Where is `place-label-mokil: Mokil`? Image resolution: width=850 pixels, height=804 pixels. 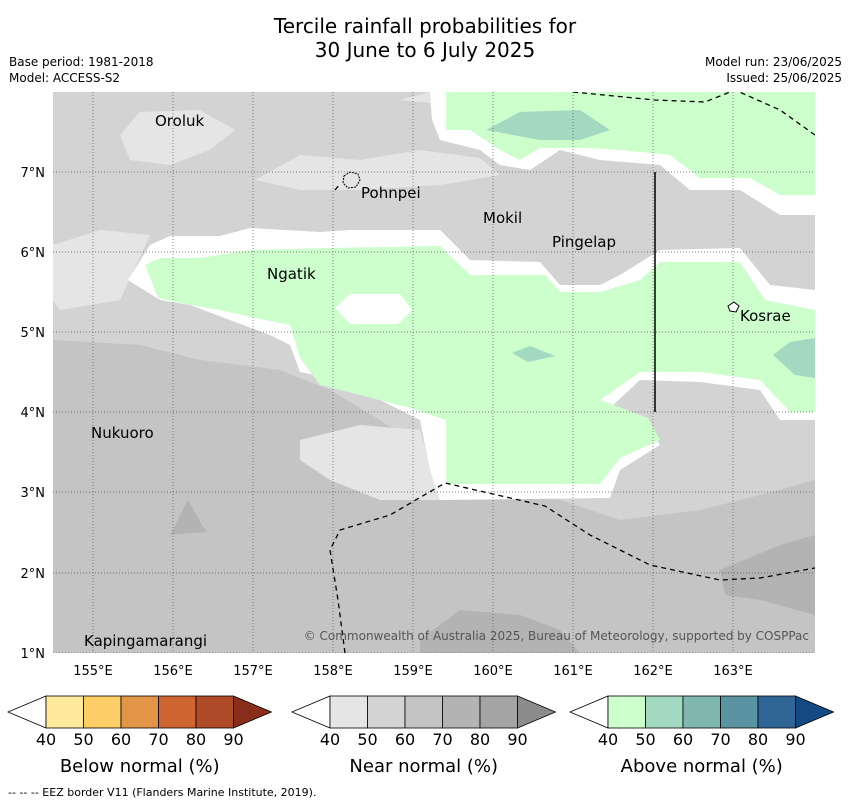
place-label-mokil: Mokil is located at coordinates (502, 218).